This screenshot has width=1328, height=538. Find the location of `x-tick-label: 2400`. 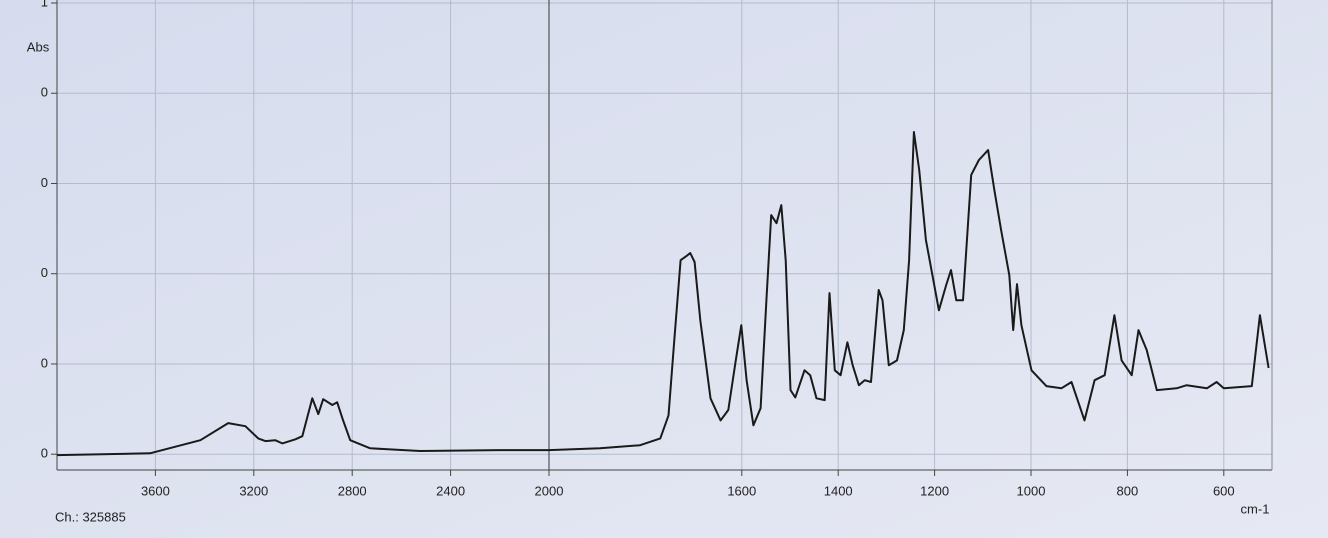

x-tick-label: 2400 is located at coordinates (450, 490).